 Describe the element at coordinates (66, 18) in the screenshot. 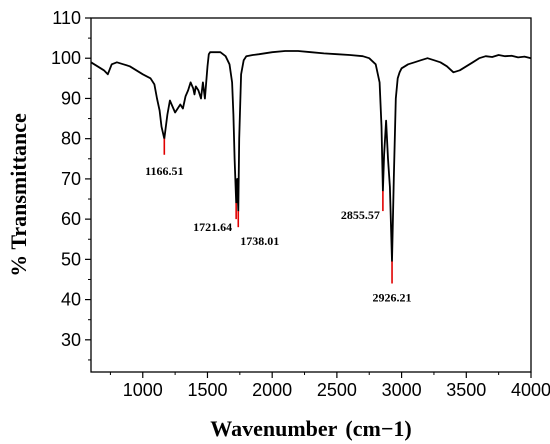

I see `y-tick-label: 110` at that location.